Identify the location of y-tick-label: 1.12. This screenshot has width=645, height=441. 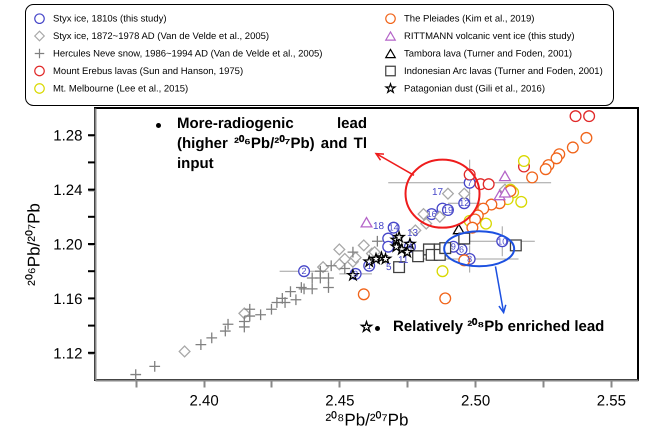
(67, 353).